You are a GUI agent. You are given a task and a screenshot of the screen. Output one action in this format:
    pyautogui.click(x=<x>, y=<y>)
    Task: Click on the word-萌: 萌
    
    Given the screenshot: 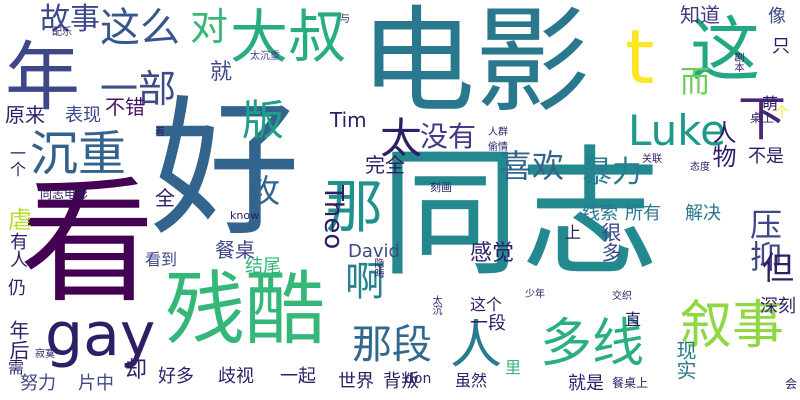 What is the action you would take?
    pyautogui.click(x=768, y=103)
    